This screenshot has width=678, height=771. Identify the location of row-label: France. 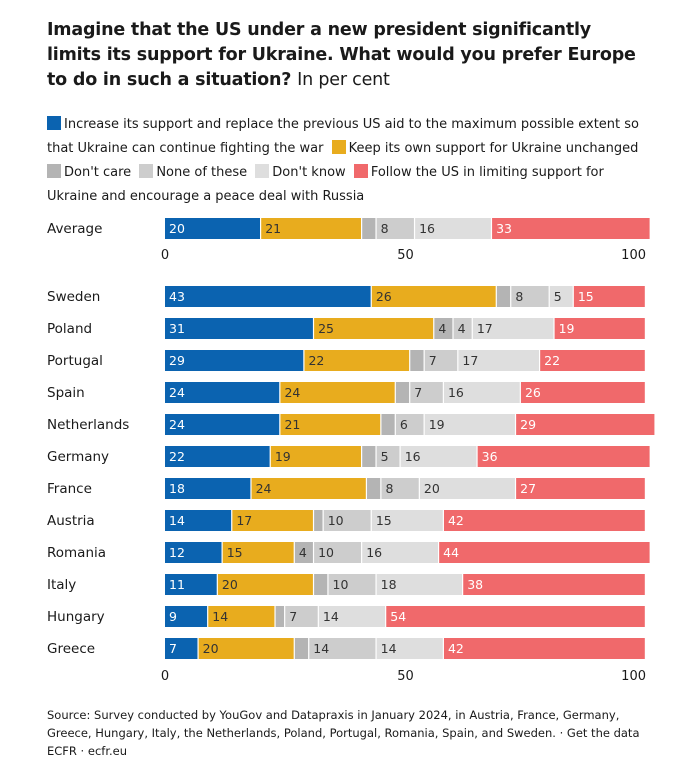
(69, 489).